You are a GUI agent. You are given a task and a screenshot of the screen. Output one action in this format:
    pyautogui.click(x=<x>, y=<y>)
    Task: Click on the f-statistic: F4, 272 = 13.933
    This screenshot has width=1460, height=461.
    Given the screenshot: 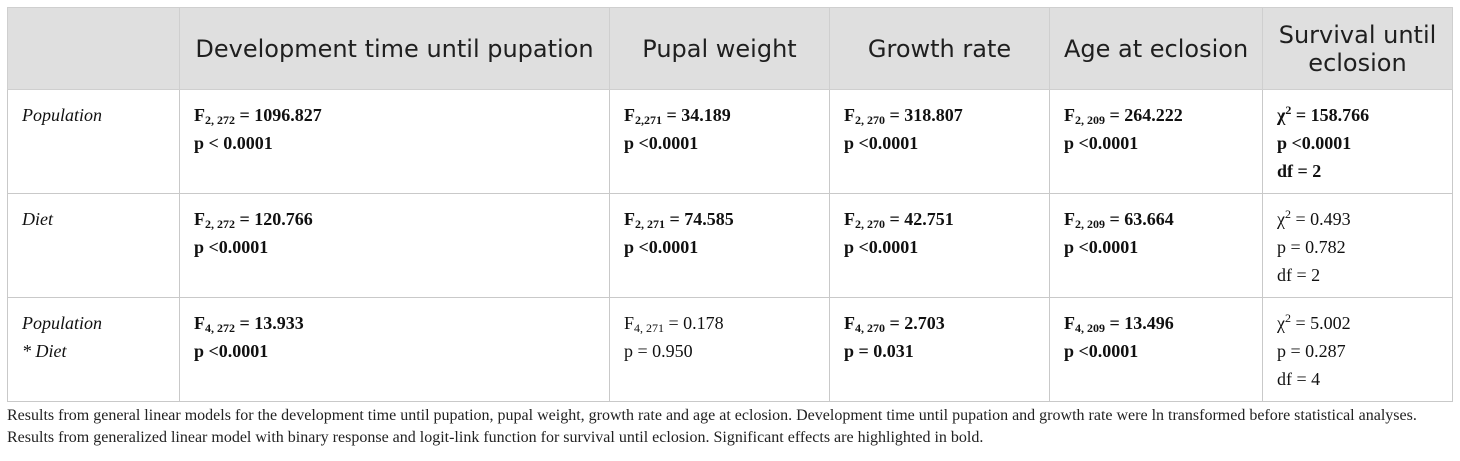 What is the action you would take?
    pyautogui.click(x=394, y=323)
    